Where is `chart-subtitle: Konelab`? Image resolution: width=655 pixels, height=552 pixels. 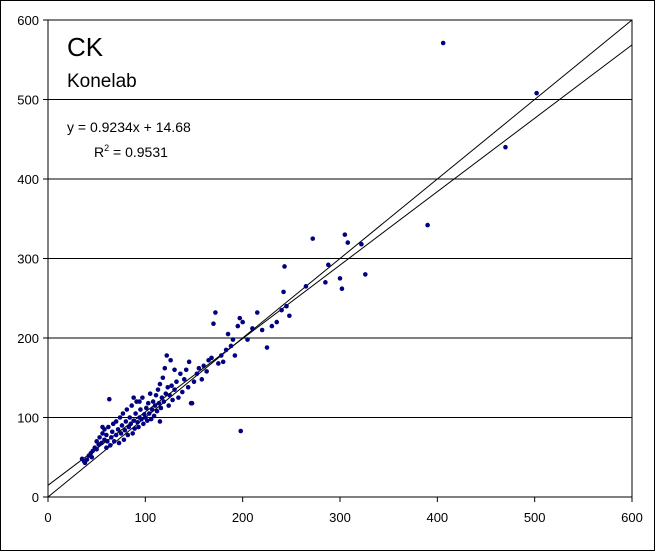
chart-subtitle: Konelab is located at coordinates (102, 81).